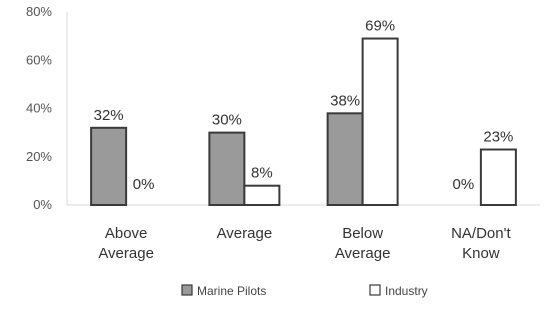  I want to click on category-label-line: Below, so click(362, 233).